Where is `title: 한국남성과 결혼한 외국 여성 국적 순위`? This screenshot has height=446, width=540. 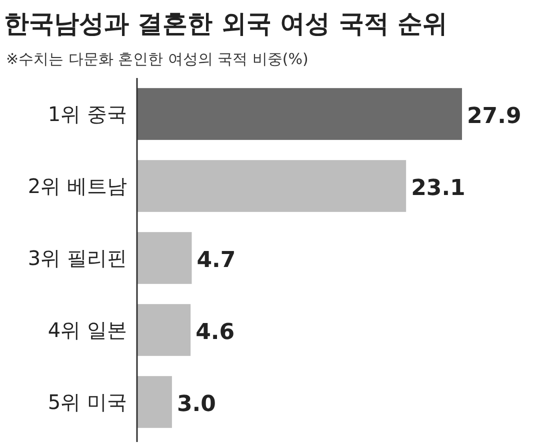
title: 한국남성과 결혼한 외국 여성 국적 순위 is located at coordinates (226, 23).